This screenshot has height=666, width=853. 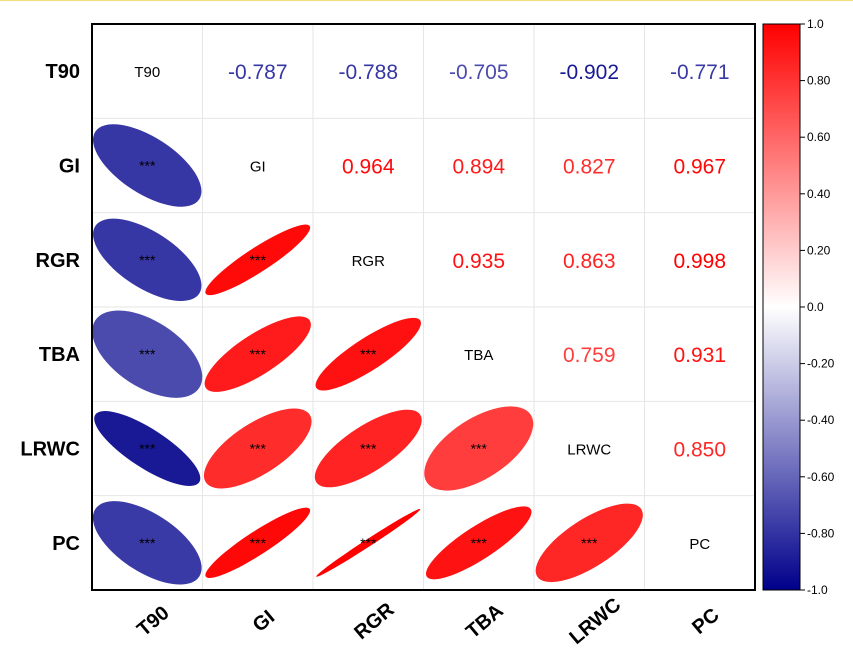 What do you see at coordinates (264, 621) in the screenshot?
I see `column-label: GI` at bounding box center [264, 621].